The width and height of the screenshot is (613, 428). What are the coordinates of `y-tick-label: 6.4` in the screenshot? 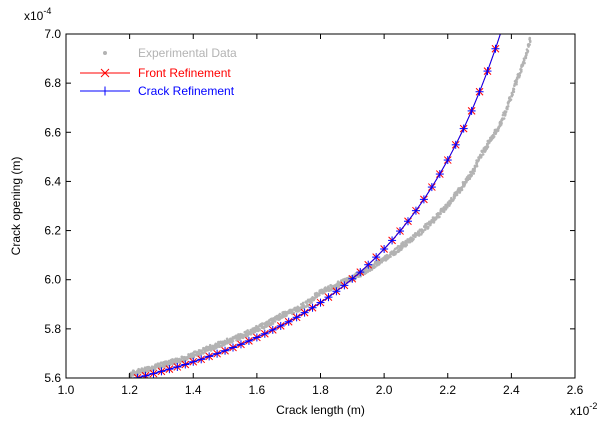 It's located at (52, 181).